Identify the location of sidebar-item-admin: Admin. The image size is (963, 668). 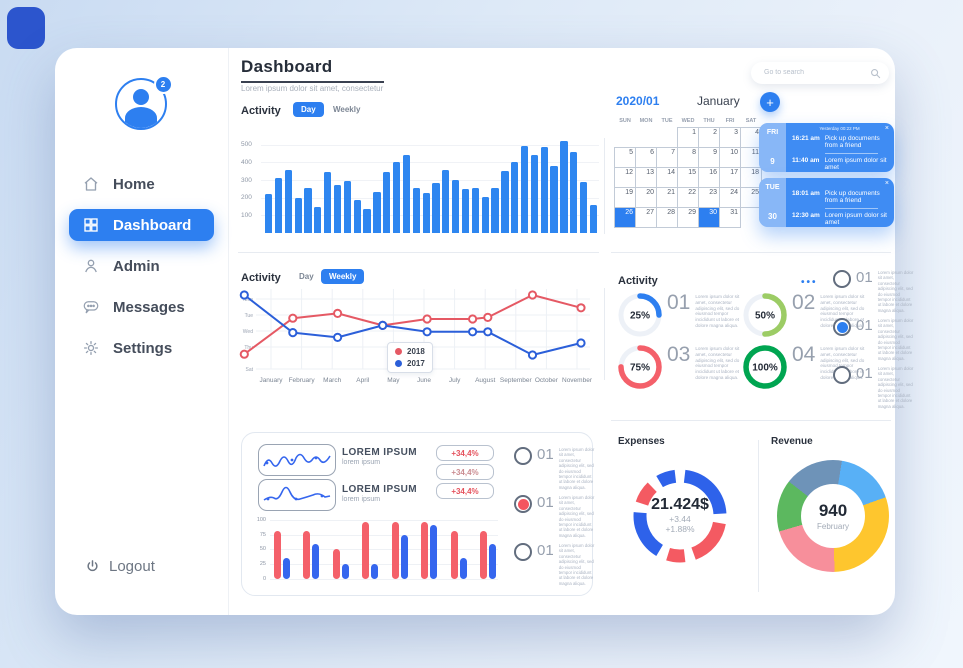
(141, 266).